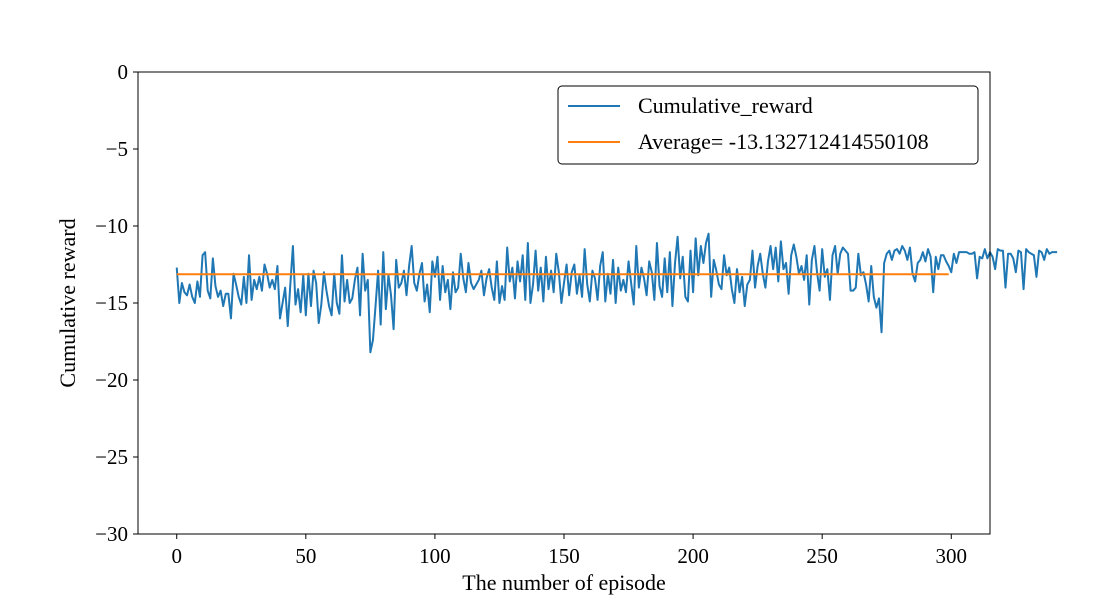 The width and height of the screenshot is (1100, 600). Describe the element at coordinates (952, 556) in the screenshot. I see `x-tick-label: 300` at that location.